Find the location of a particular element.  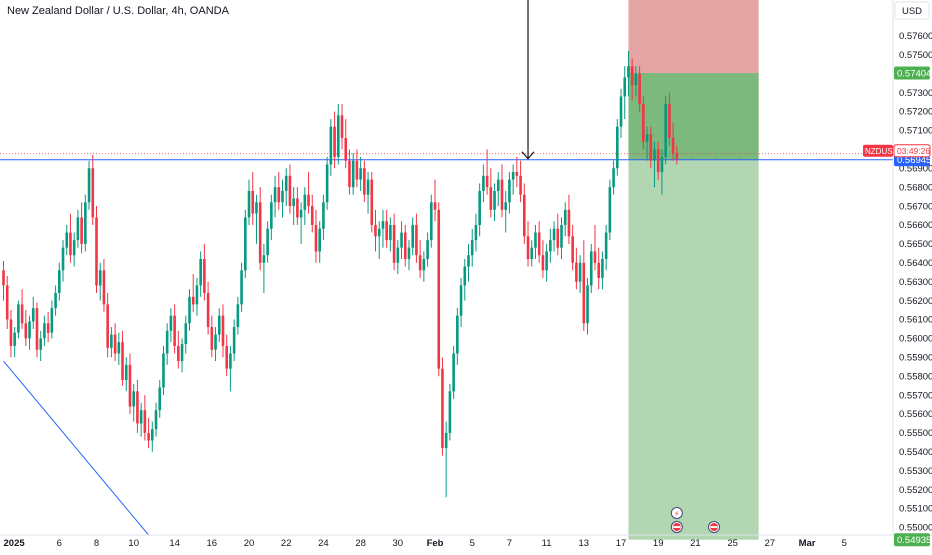

time-tick-label: 7 is located at coordinates (509, 543).